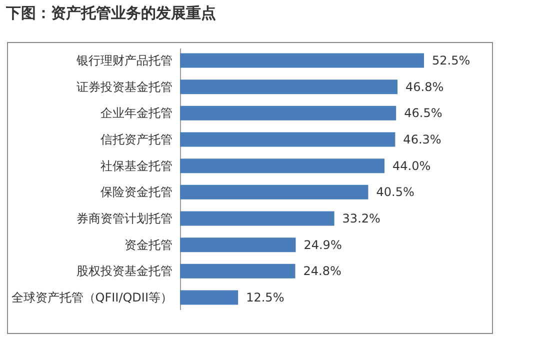 Image resolution: width=533 pixels, height=338 pixels. What do you see at coordinates (124, 218) in the screenshot?
I see `y-tick-label: 券商资管计划托管` at bounding box center [124, 218].